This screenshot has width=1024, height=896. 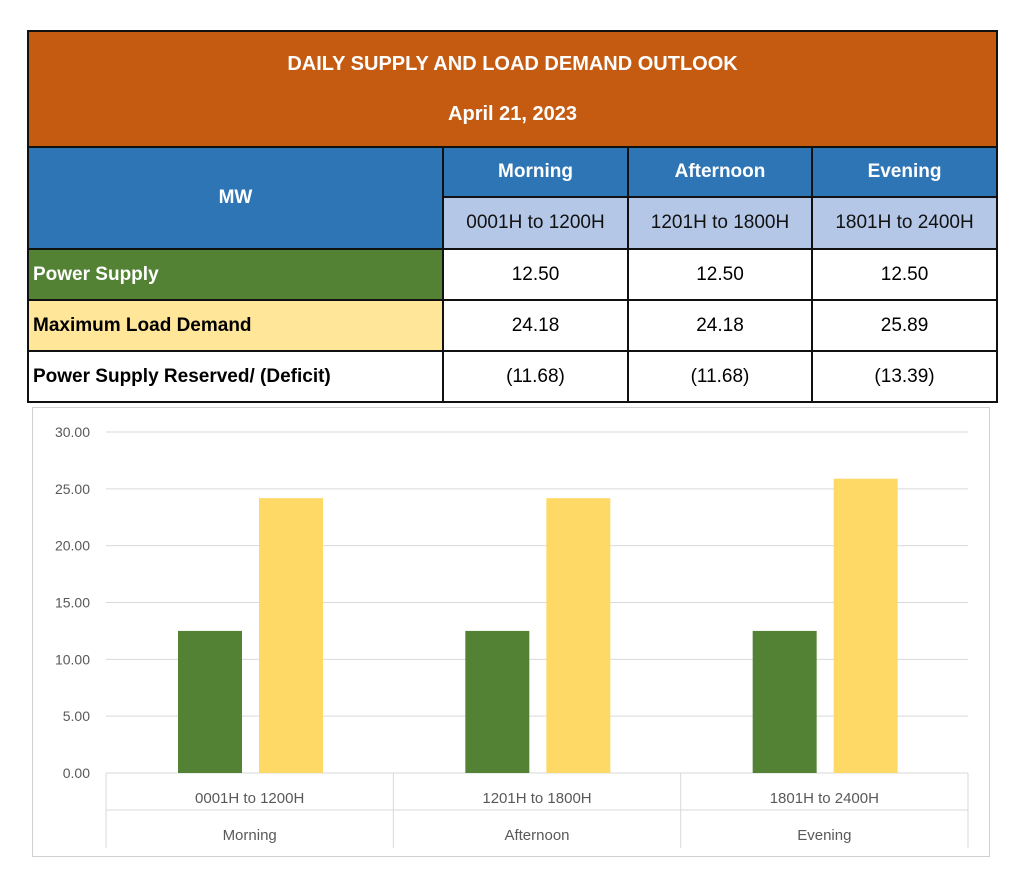 What do you see at coordinates (249, 798) in the screenshot?
I see `x-tick-label: 0001H to 1200H` at bounding box center [249, 798].